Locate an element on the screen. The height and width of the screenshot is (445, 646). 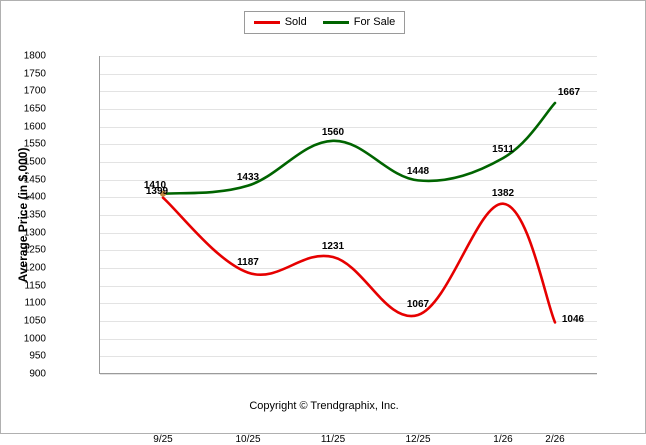
y-tick-label: 1400 is located at coordinates (34, 197).